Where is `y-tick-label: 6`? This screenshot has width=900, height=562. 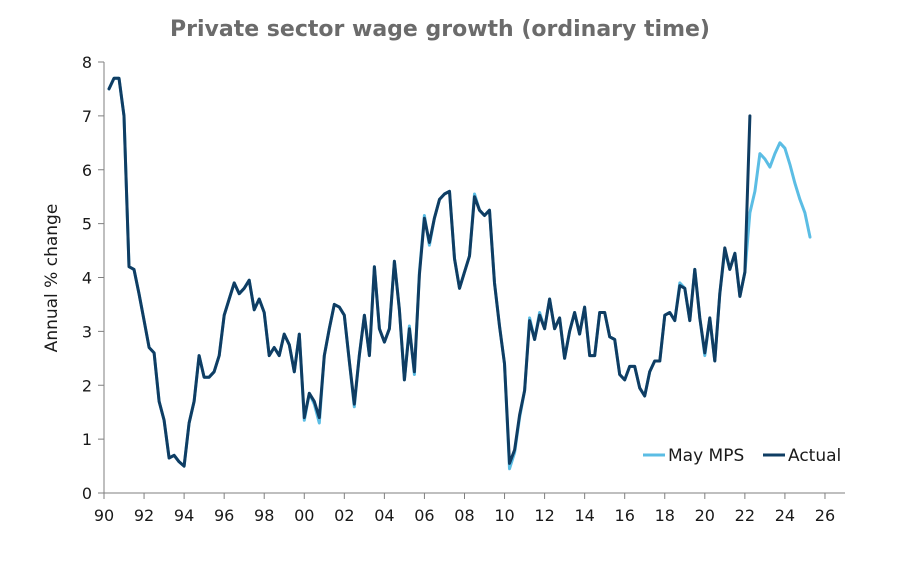
y-tick-label: 6 is located at coordinates (87, 170).